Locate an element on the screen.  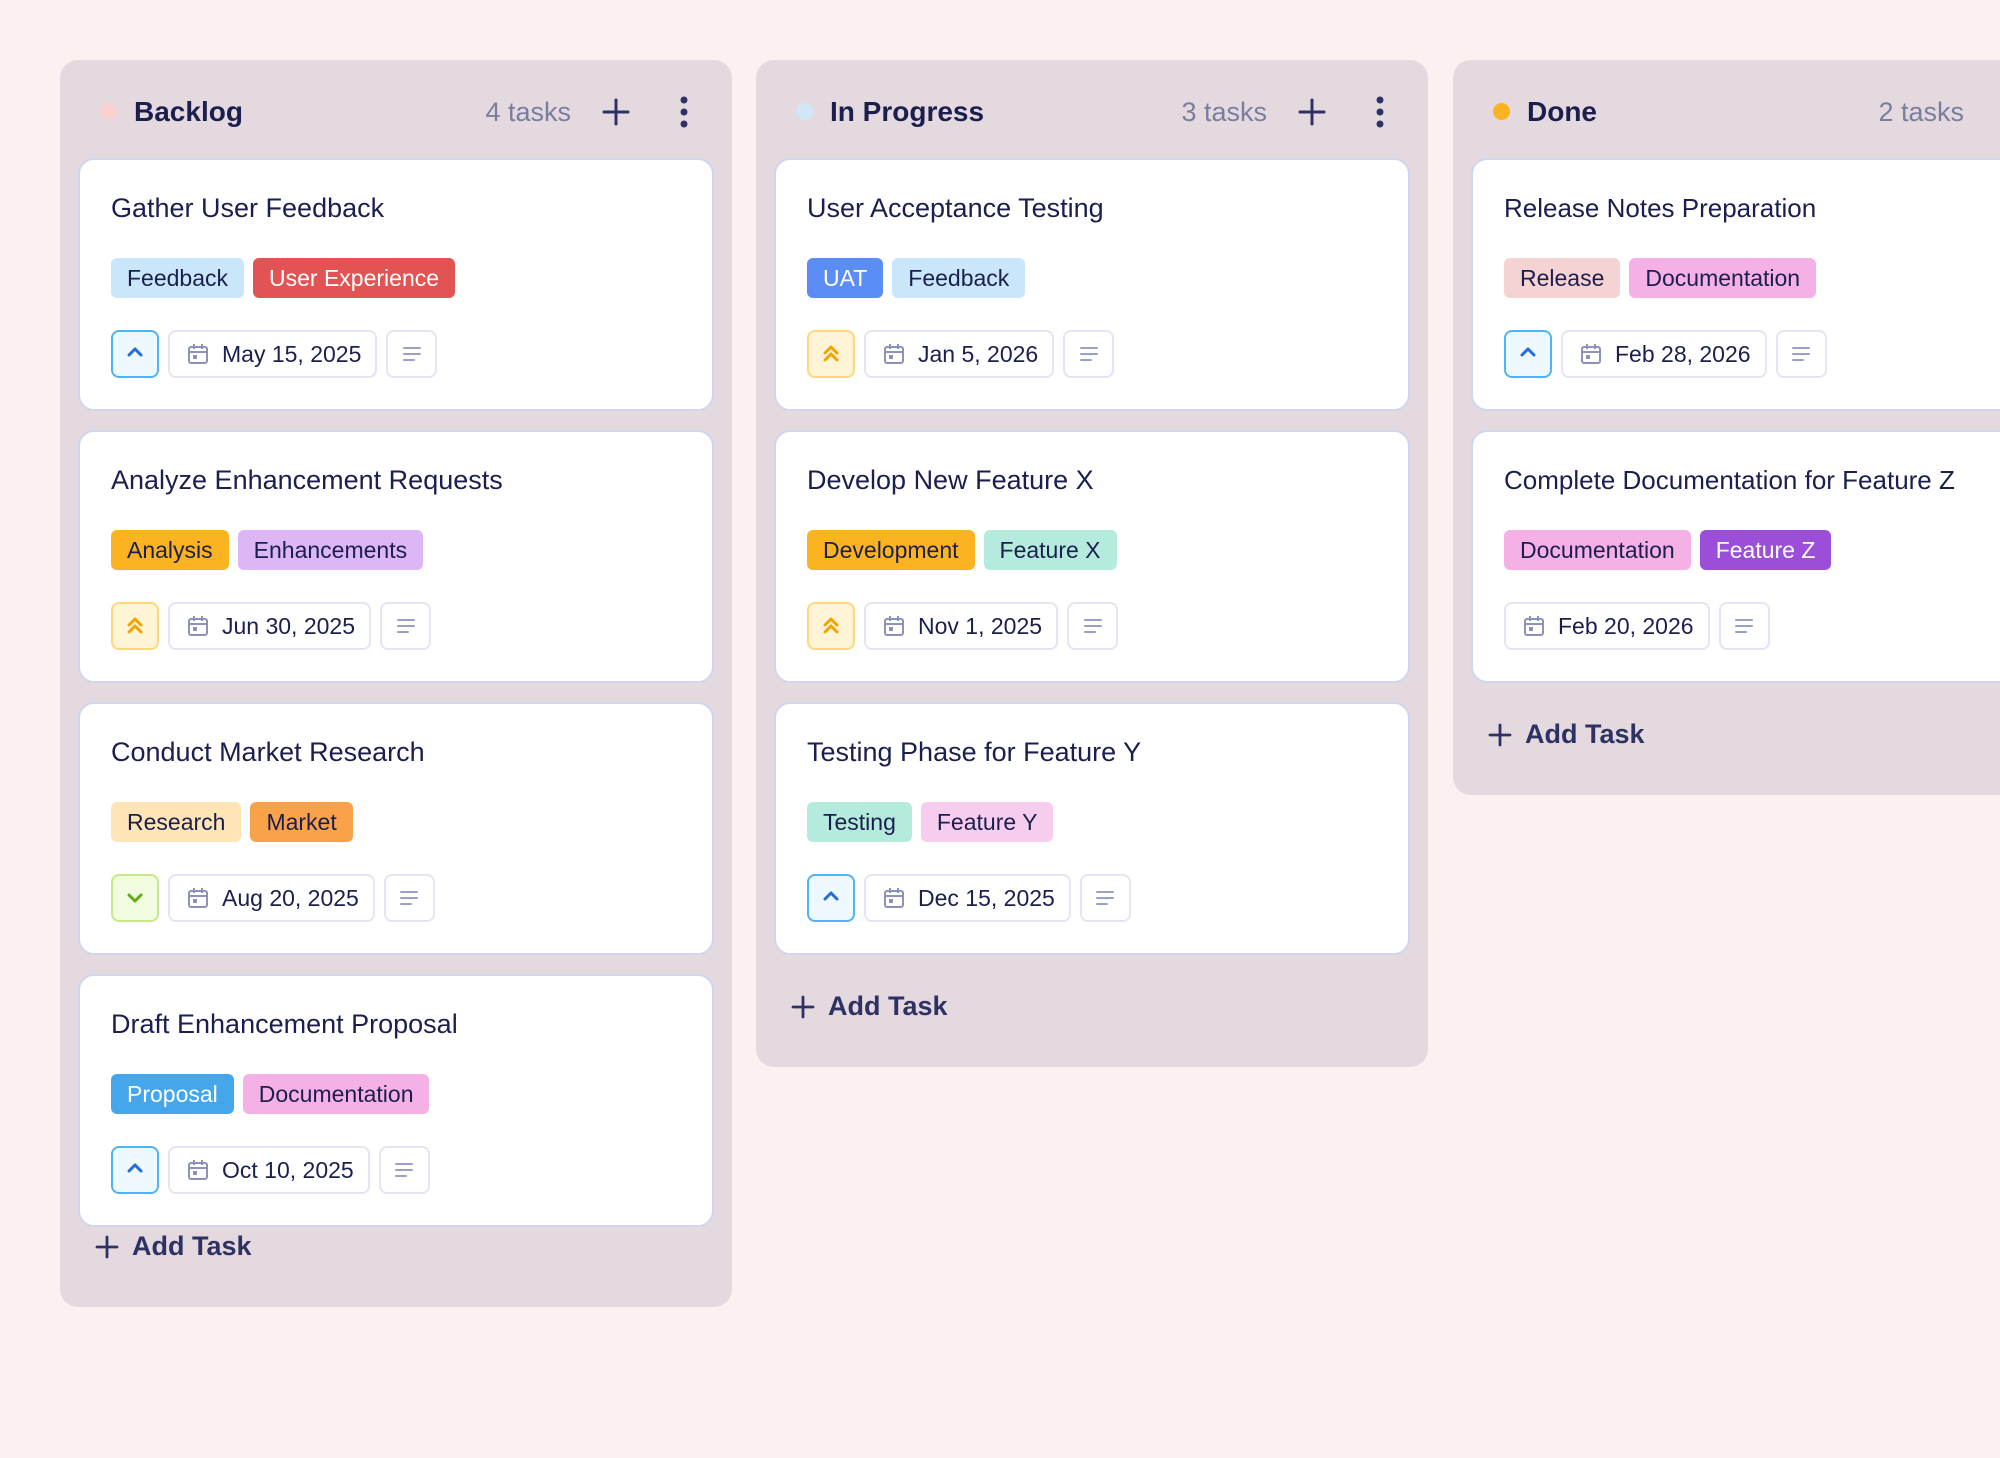
due-date-chip: Feb 28, 2026 is located at coordinates (1664, 354).